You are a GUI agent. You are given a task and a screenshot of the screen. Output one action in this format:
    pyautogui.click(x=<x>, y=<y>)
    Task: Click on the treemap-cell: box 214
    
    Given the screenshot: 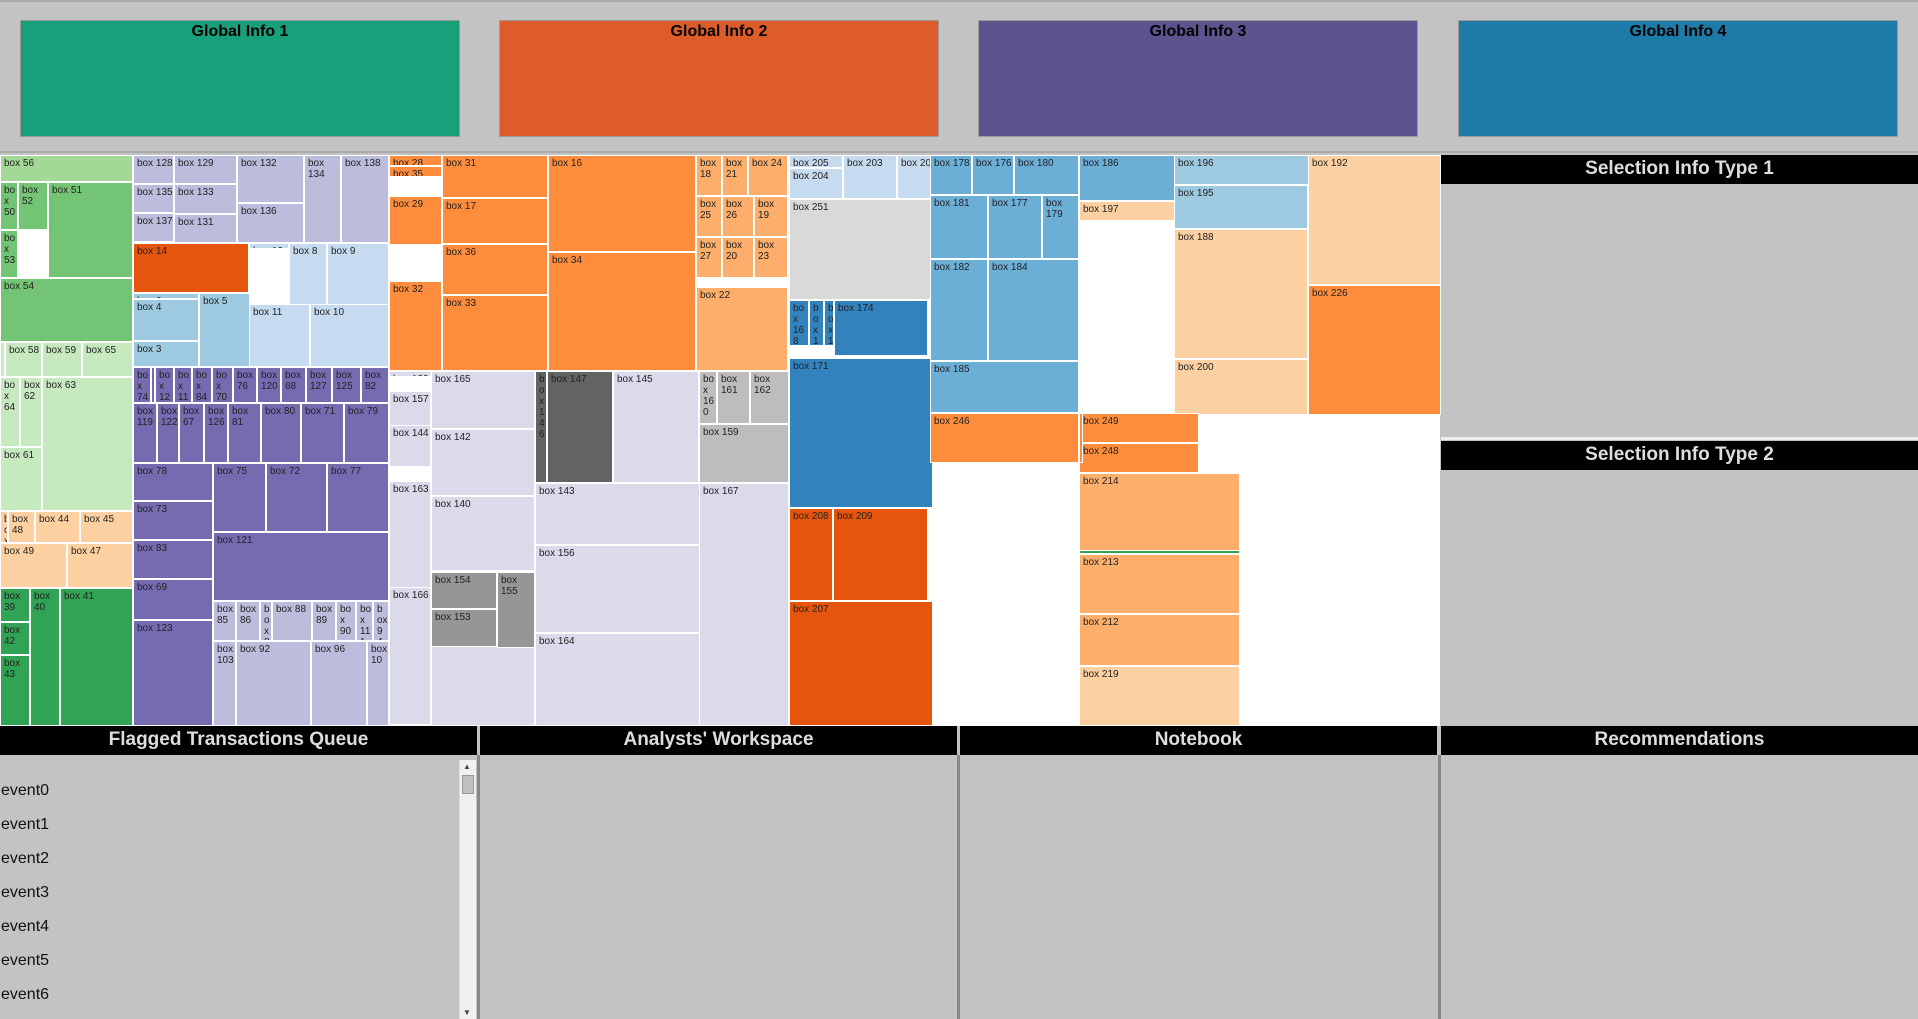 What is the action you would take?
    pyautogui.click(x=1159, y=512)
    